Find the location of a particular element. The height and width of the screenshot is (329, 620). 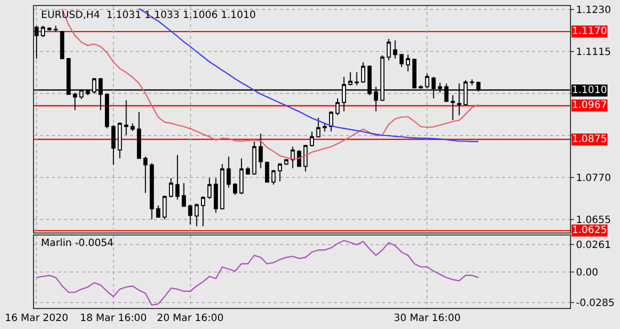

ref-line-label: 1.1170 is located at coordinates (589, 31).